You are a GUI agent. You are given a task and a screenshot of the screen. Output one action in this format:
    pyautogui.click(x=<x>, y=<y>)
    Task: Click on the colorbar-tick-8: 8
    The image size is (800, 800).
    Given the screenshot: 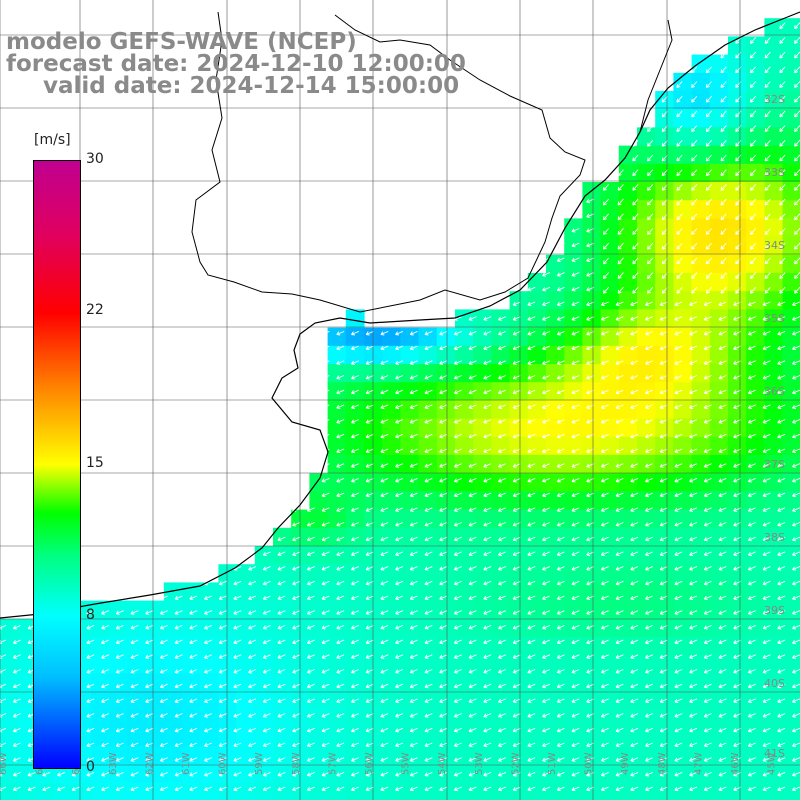 What is the action you would take?
    pyautogui.click(x=90, y=615)
    